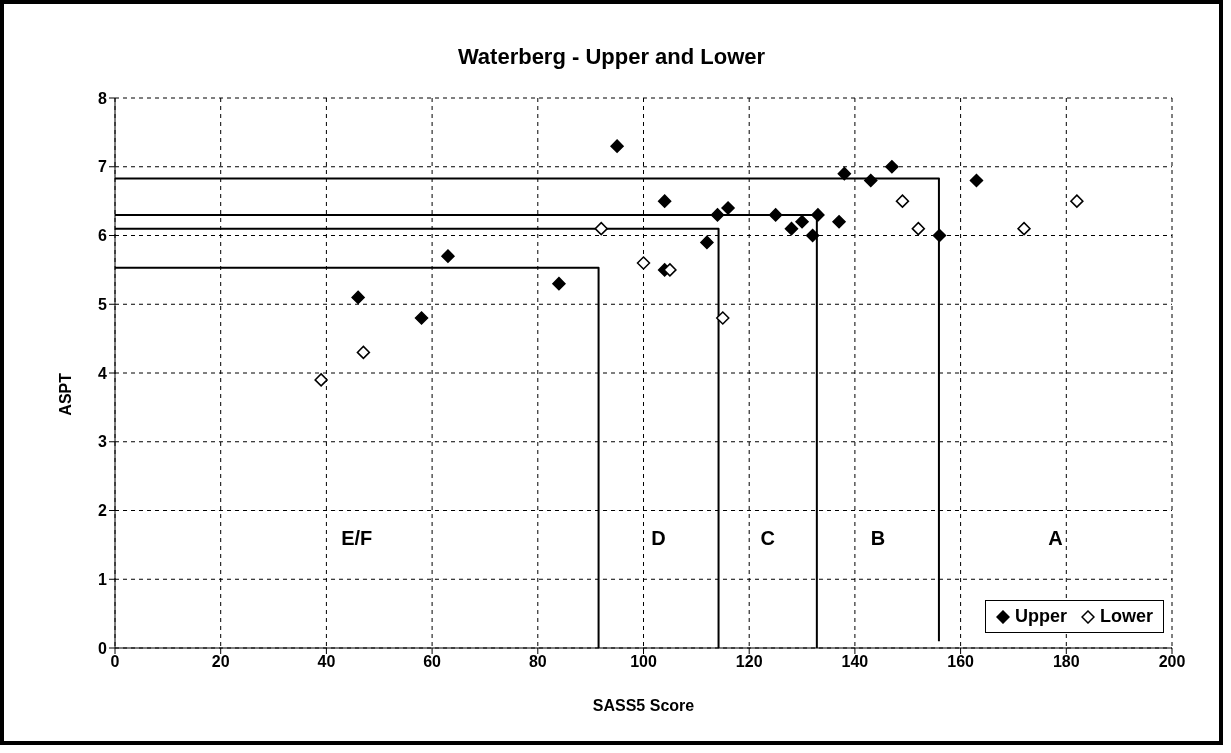 This screenshot has width=1231, height=753. What do you see at coordinates (1055, 538) in the screenshot?
I see `annotation: A` at bounding box center [1055, 538].